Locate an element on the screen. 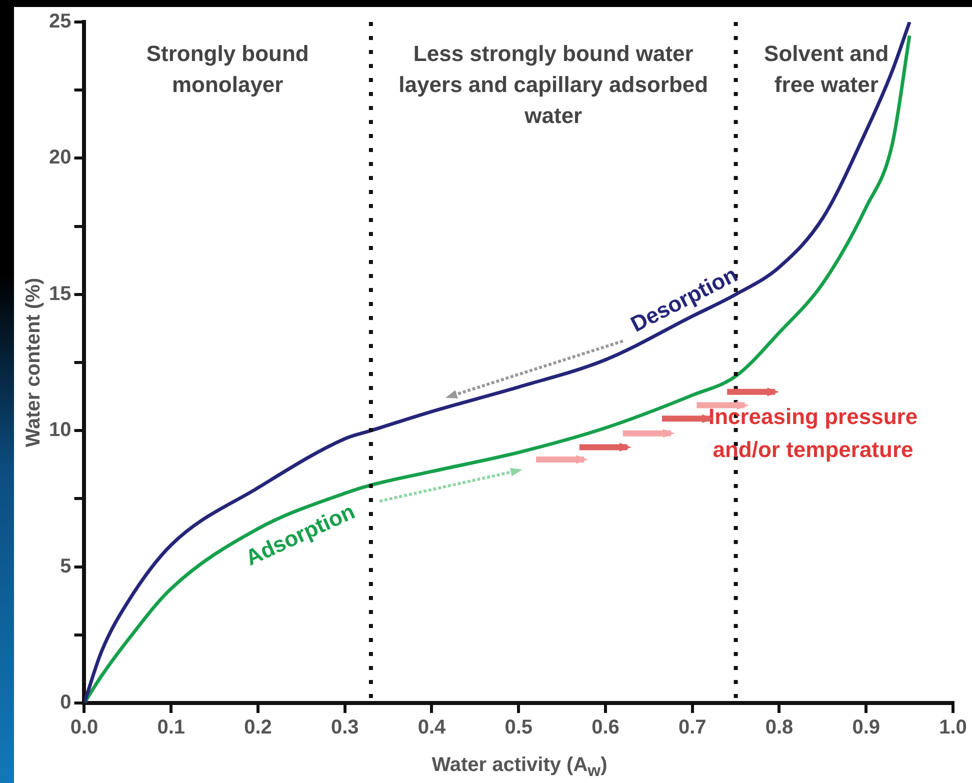  y-tick-label: 10 is located at coordinates (60, 430).